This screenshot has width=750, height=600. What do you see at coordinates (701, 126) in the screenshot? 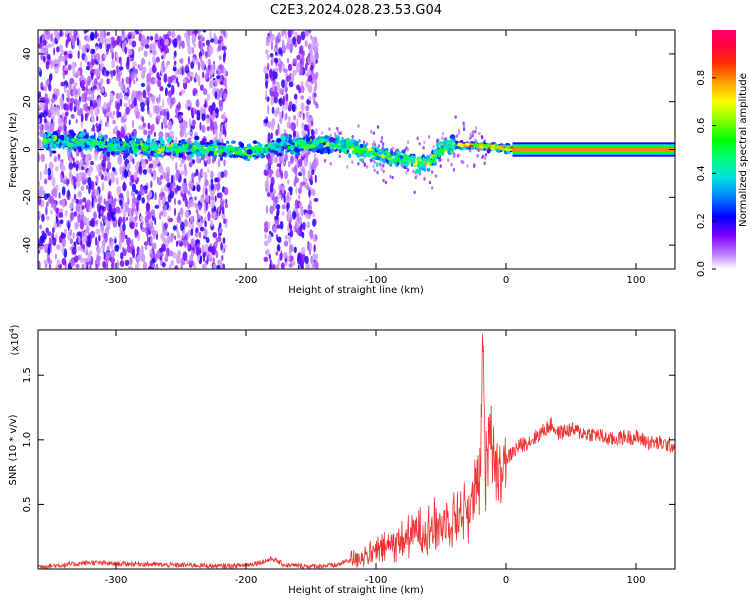
I see `colorbar-tick-label: 0.6` at bounding box center [701, 126].